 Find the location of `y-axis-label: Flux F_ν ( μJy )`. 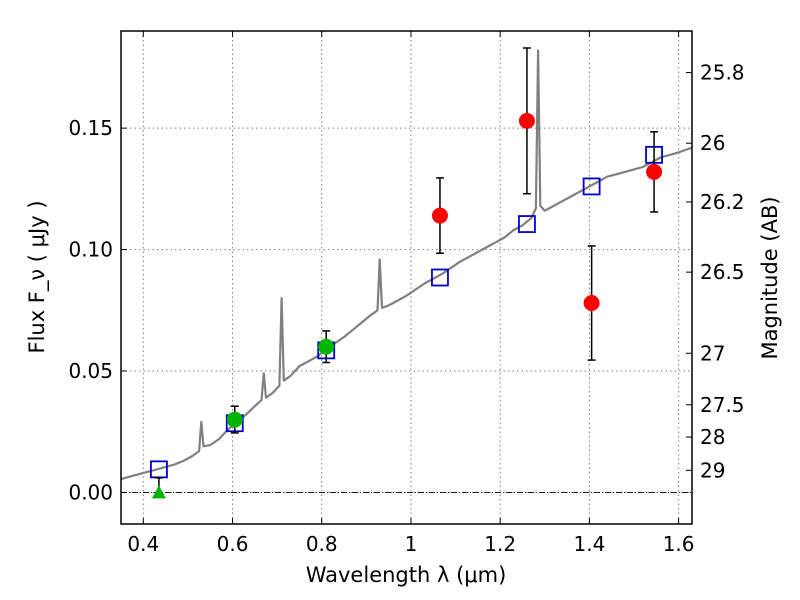

y-axis-label: Flux F_ν ( μJy ) is located at coordinates (37, 276).